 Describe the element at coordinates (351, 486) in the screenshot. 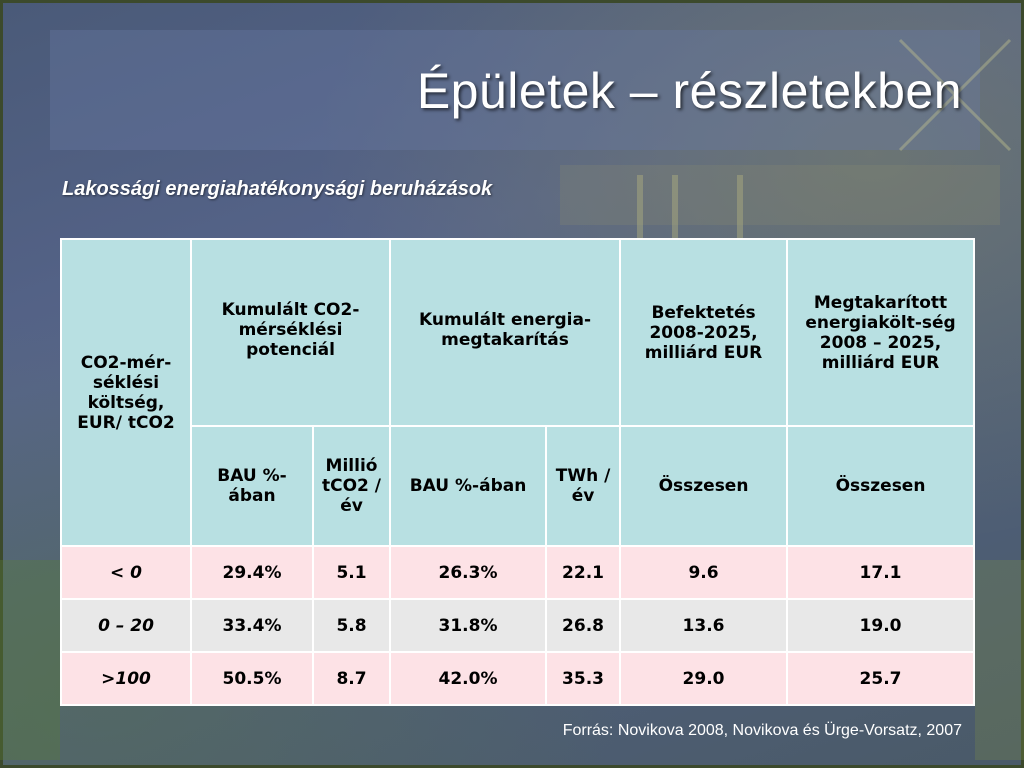

I see `header-mtco2: Millió tCO2 /év` at that location.